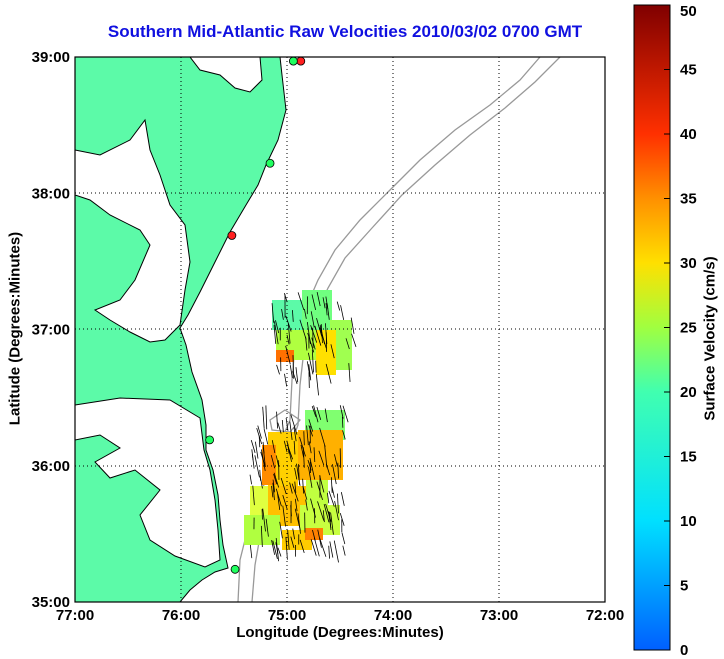 This screenshot has height=659, width=724. I want to click on x-tick-label: 74:00, so click(393, 615).